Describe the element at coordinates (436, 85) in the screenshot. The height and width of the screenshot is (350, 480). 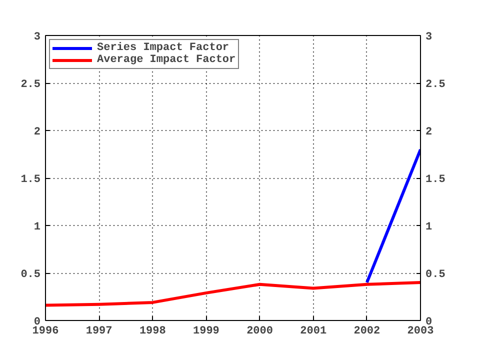
I see `y2-tick-label: 2.5` at that location.